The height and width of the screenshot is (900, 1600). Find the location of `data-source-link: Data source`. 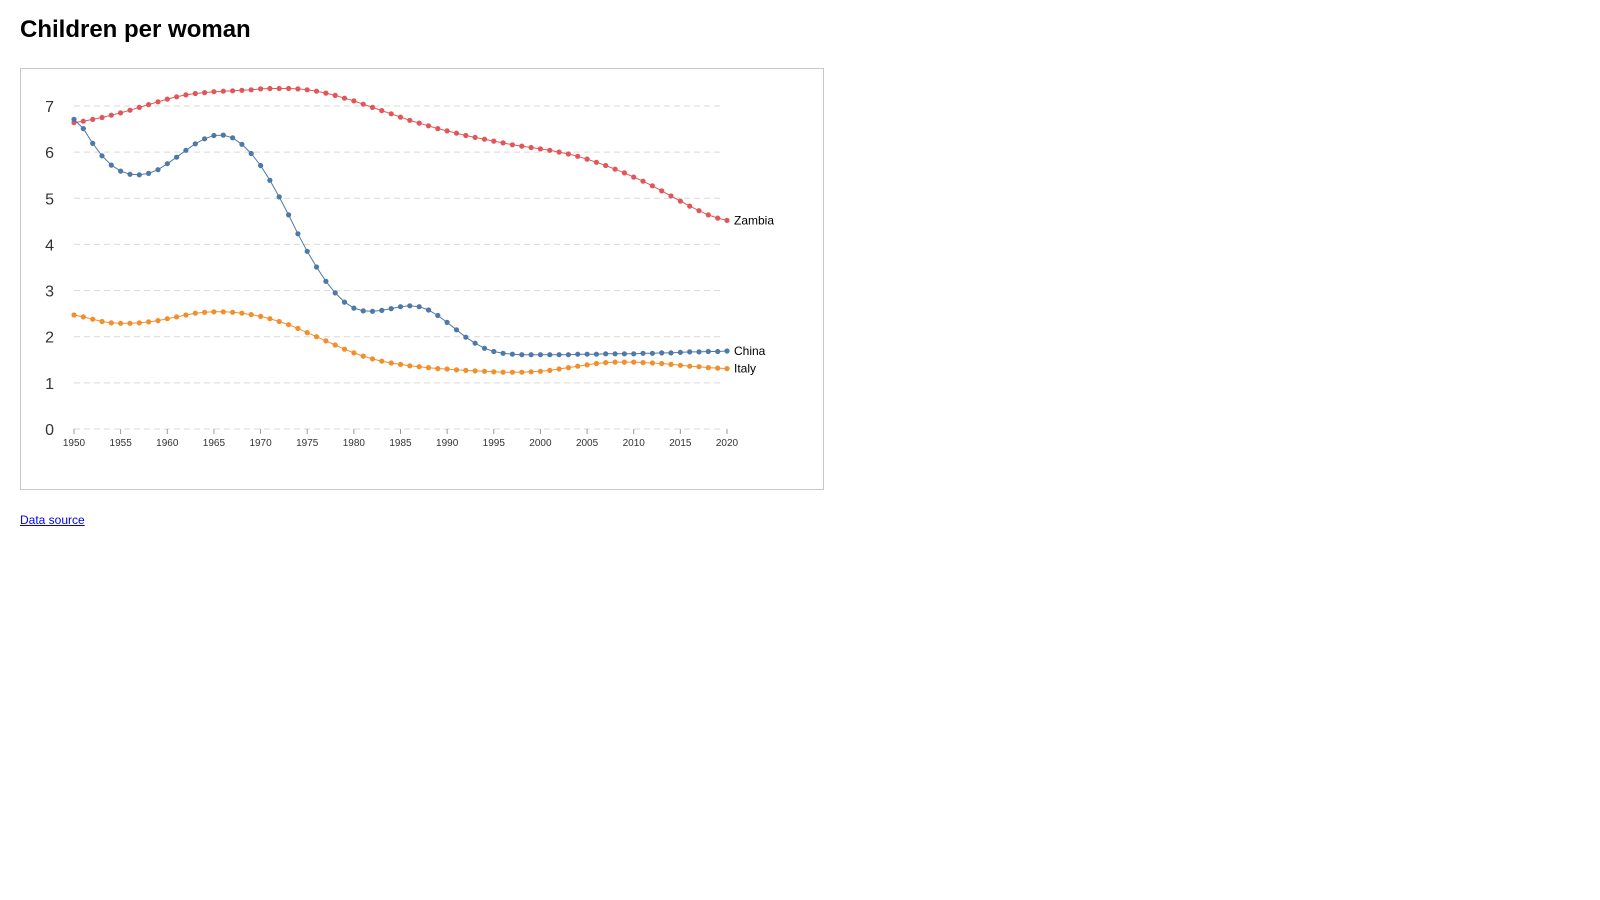

data-source-link: Data source is located at coordinates (52, 520).